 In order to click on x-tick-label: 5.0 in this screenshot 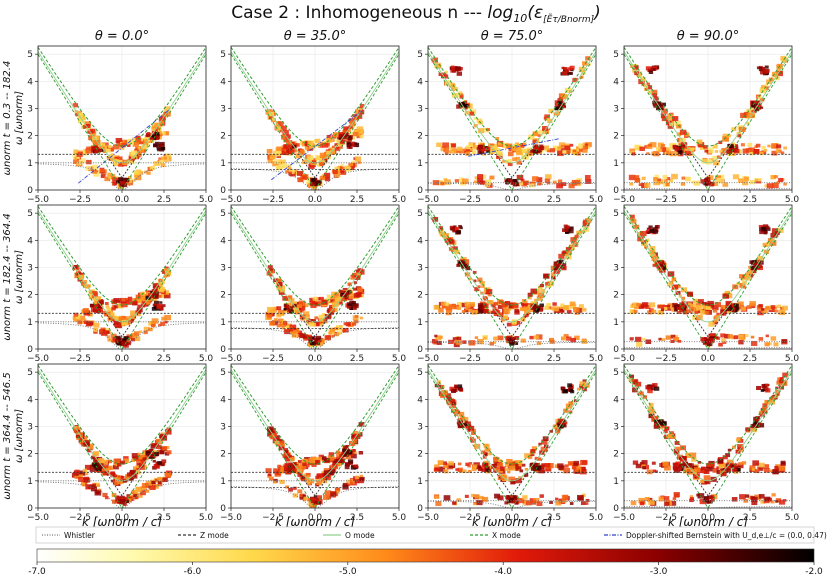, I will do `click(792, 359)`.